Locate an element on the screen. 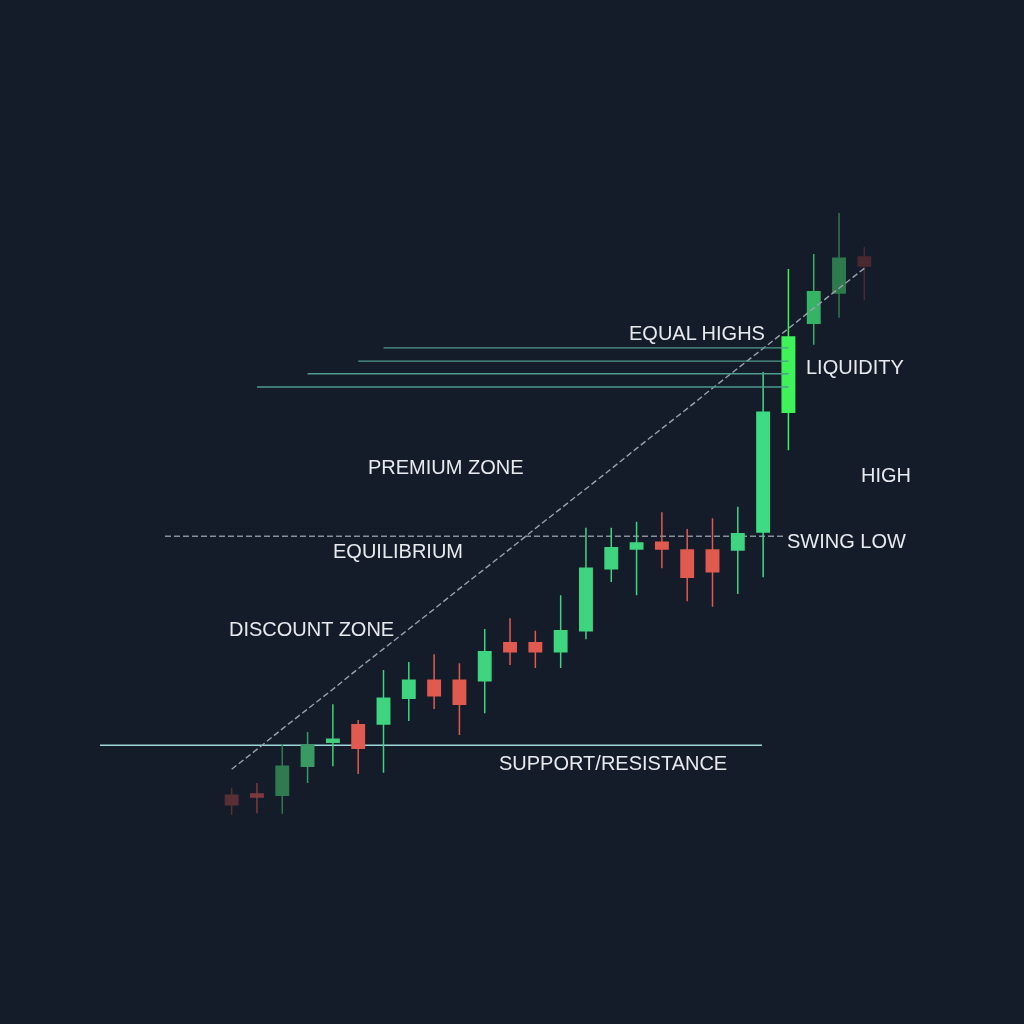 The width and height of the screenshot is (1024, 1024). annotation: EQUAL HIGHS is located at coordinates (697, 333).